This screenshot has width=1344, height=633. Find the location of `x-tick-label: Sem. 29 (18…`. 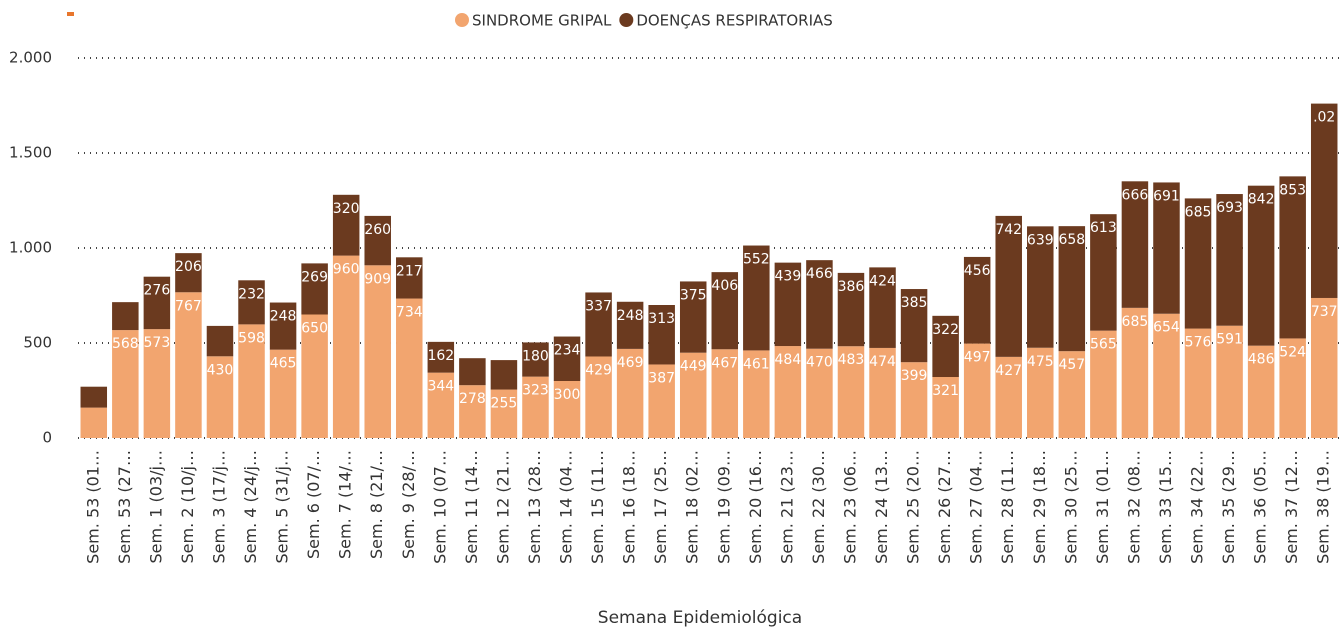

x-tick-label: Sem. 29 (18… is located at coordinates (1039, 507).